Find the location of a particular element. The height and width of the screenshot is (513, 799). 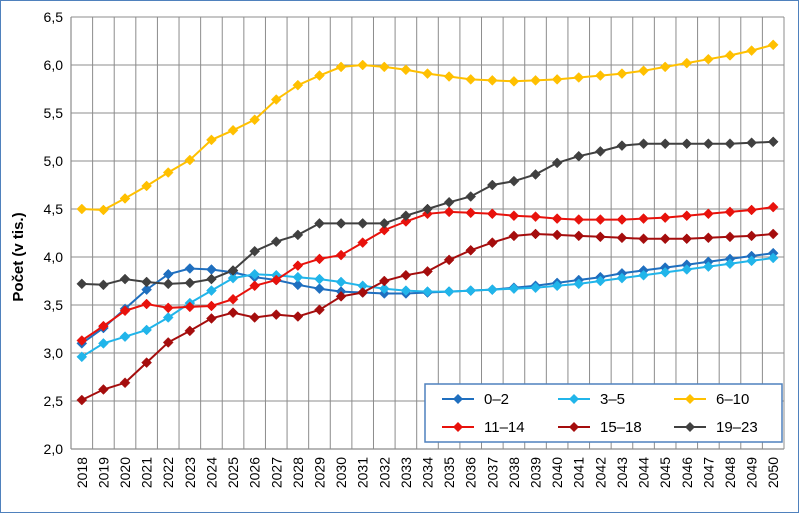

x-tick-label: 2019 is located at coordinates (103, 472).